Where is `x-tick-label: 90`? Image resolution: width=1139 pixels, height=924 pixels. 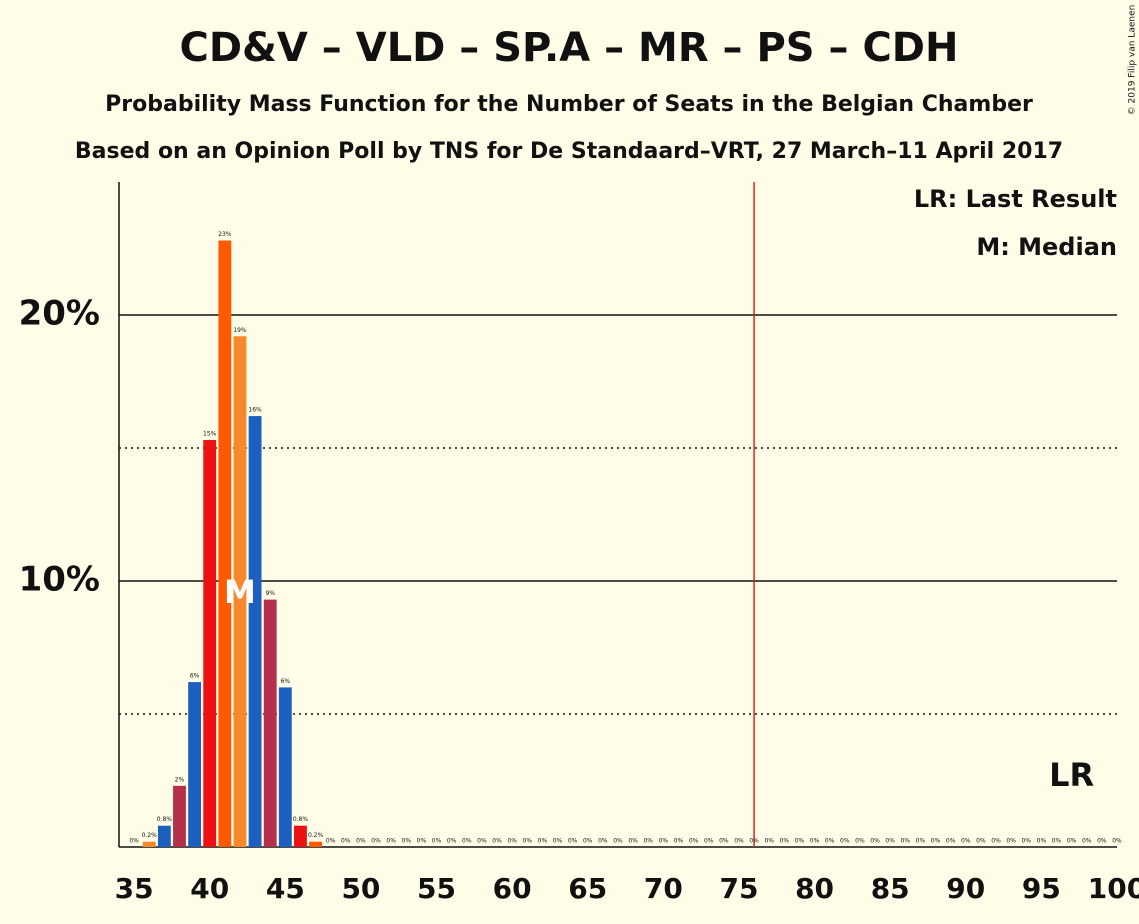
x-tick-label: 90 is located at coordinates (965, 888).